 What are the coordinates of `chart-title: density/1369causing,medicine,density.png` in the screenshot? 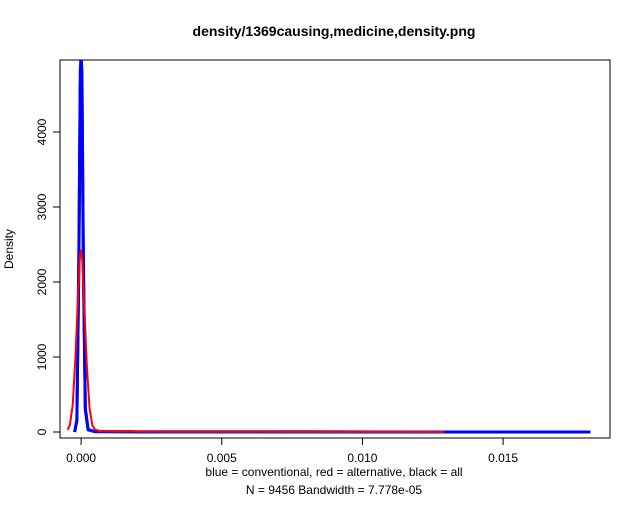 It's located at (334, 31).